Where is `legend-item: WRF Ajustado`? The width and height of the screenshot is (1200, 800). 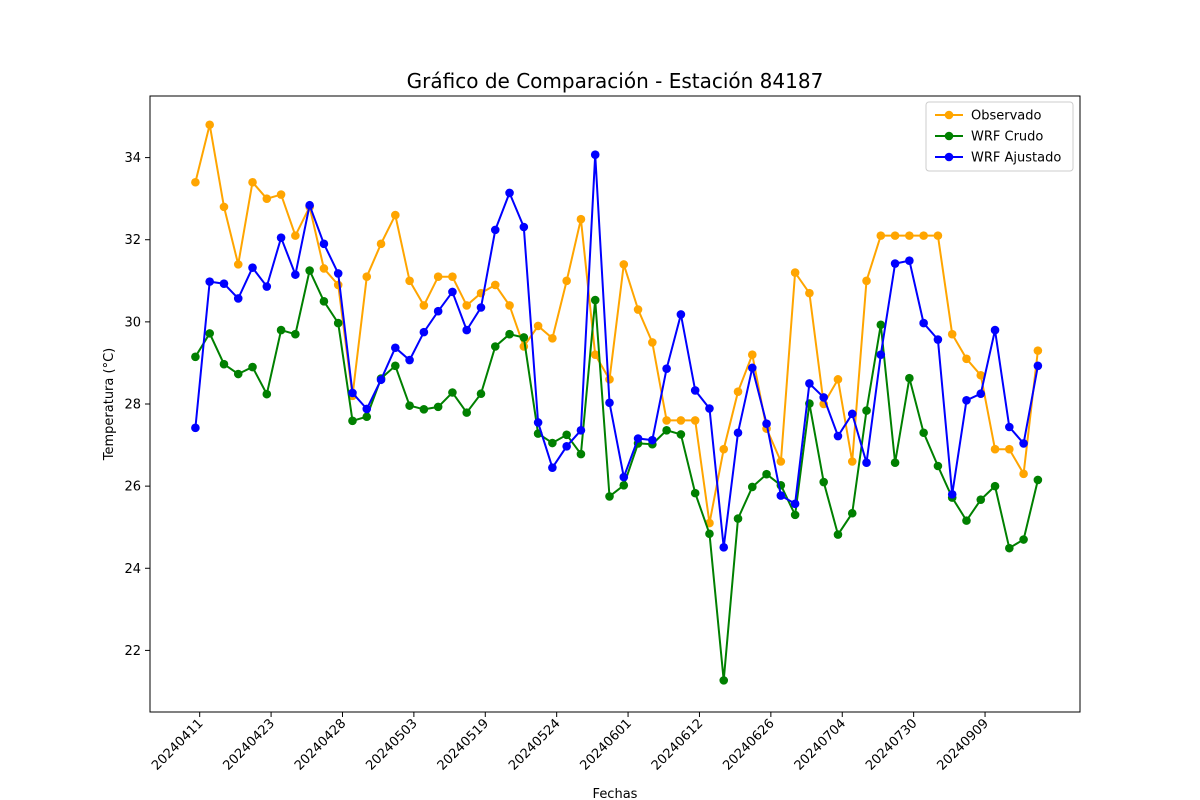 legend-item: WRF Ajustado is located at coordinates (998, 158).